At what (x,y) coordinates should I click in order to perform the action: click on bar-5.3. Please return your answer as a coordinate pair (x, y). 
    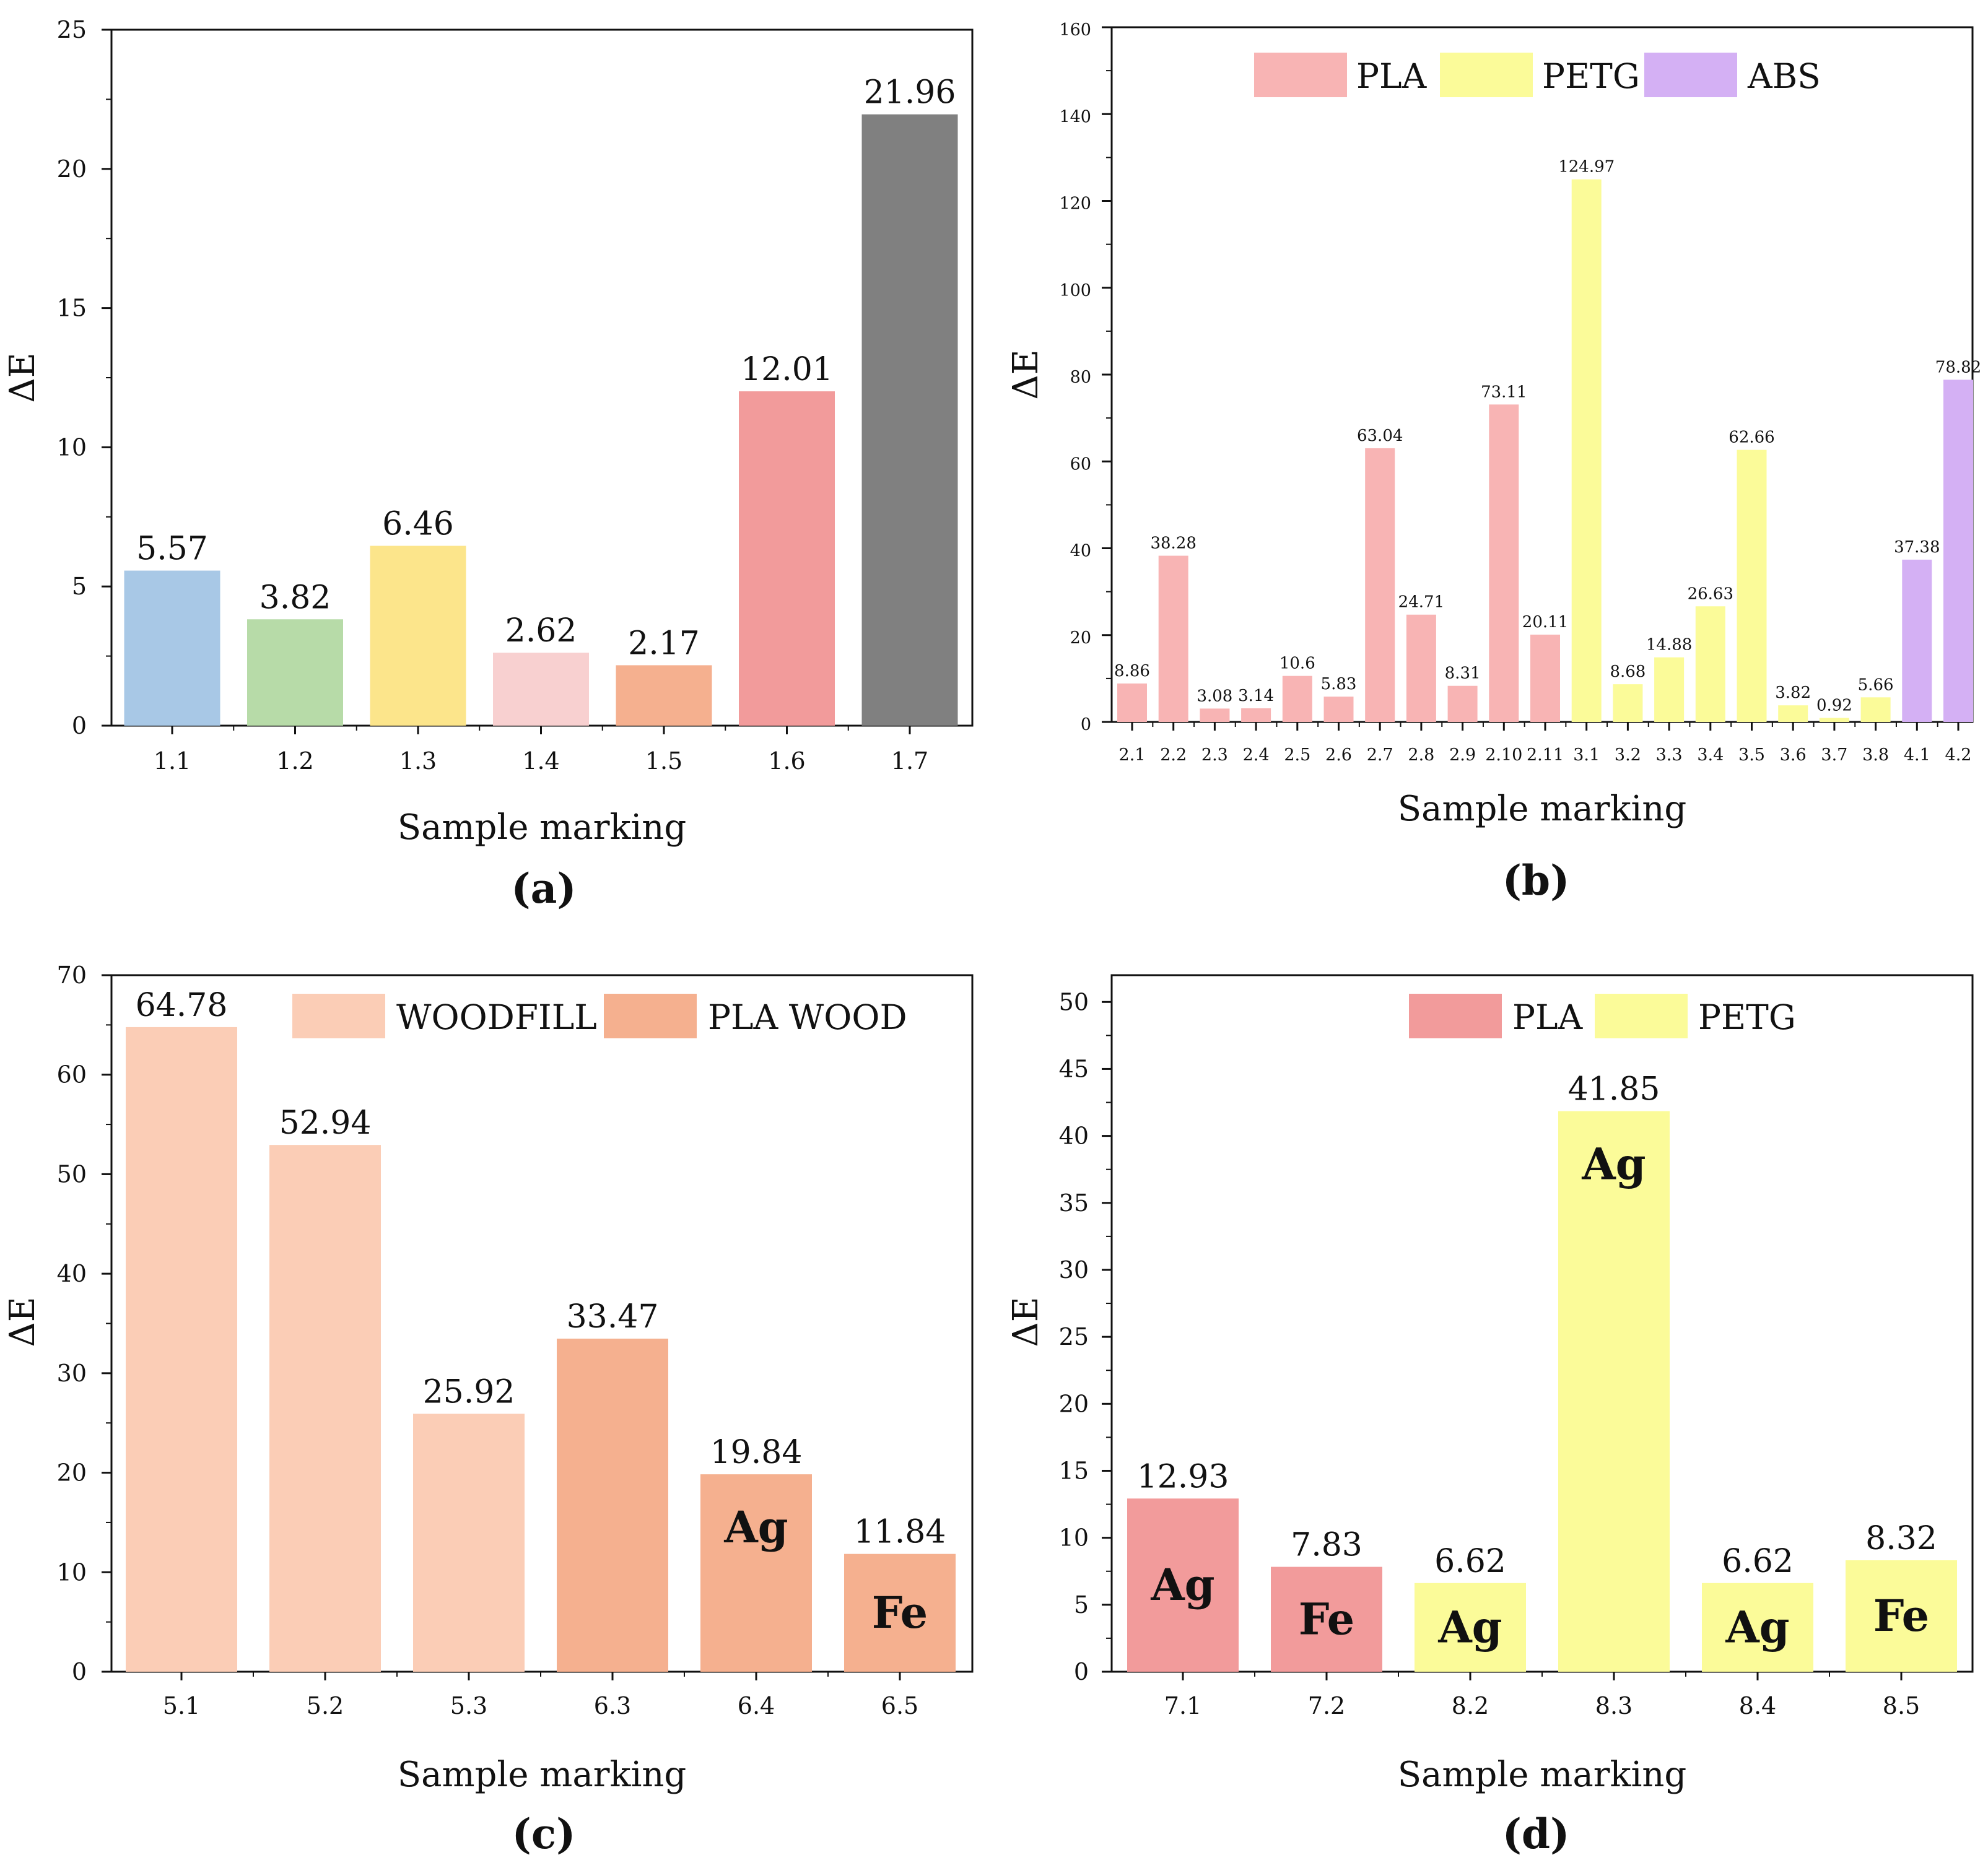
    Looking at the image, I should click on (469, 1543).